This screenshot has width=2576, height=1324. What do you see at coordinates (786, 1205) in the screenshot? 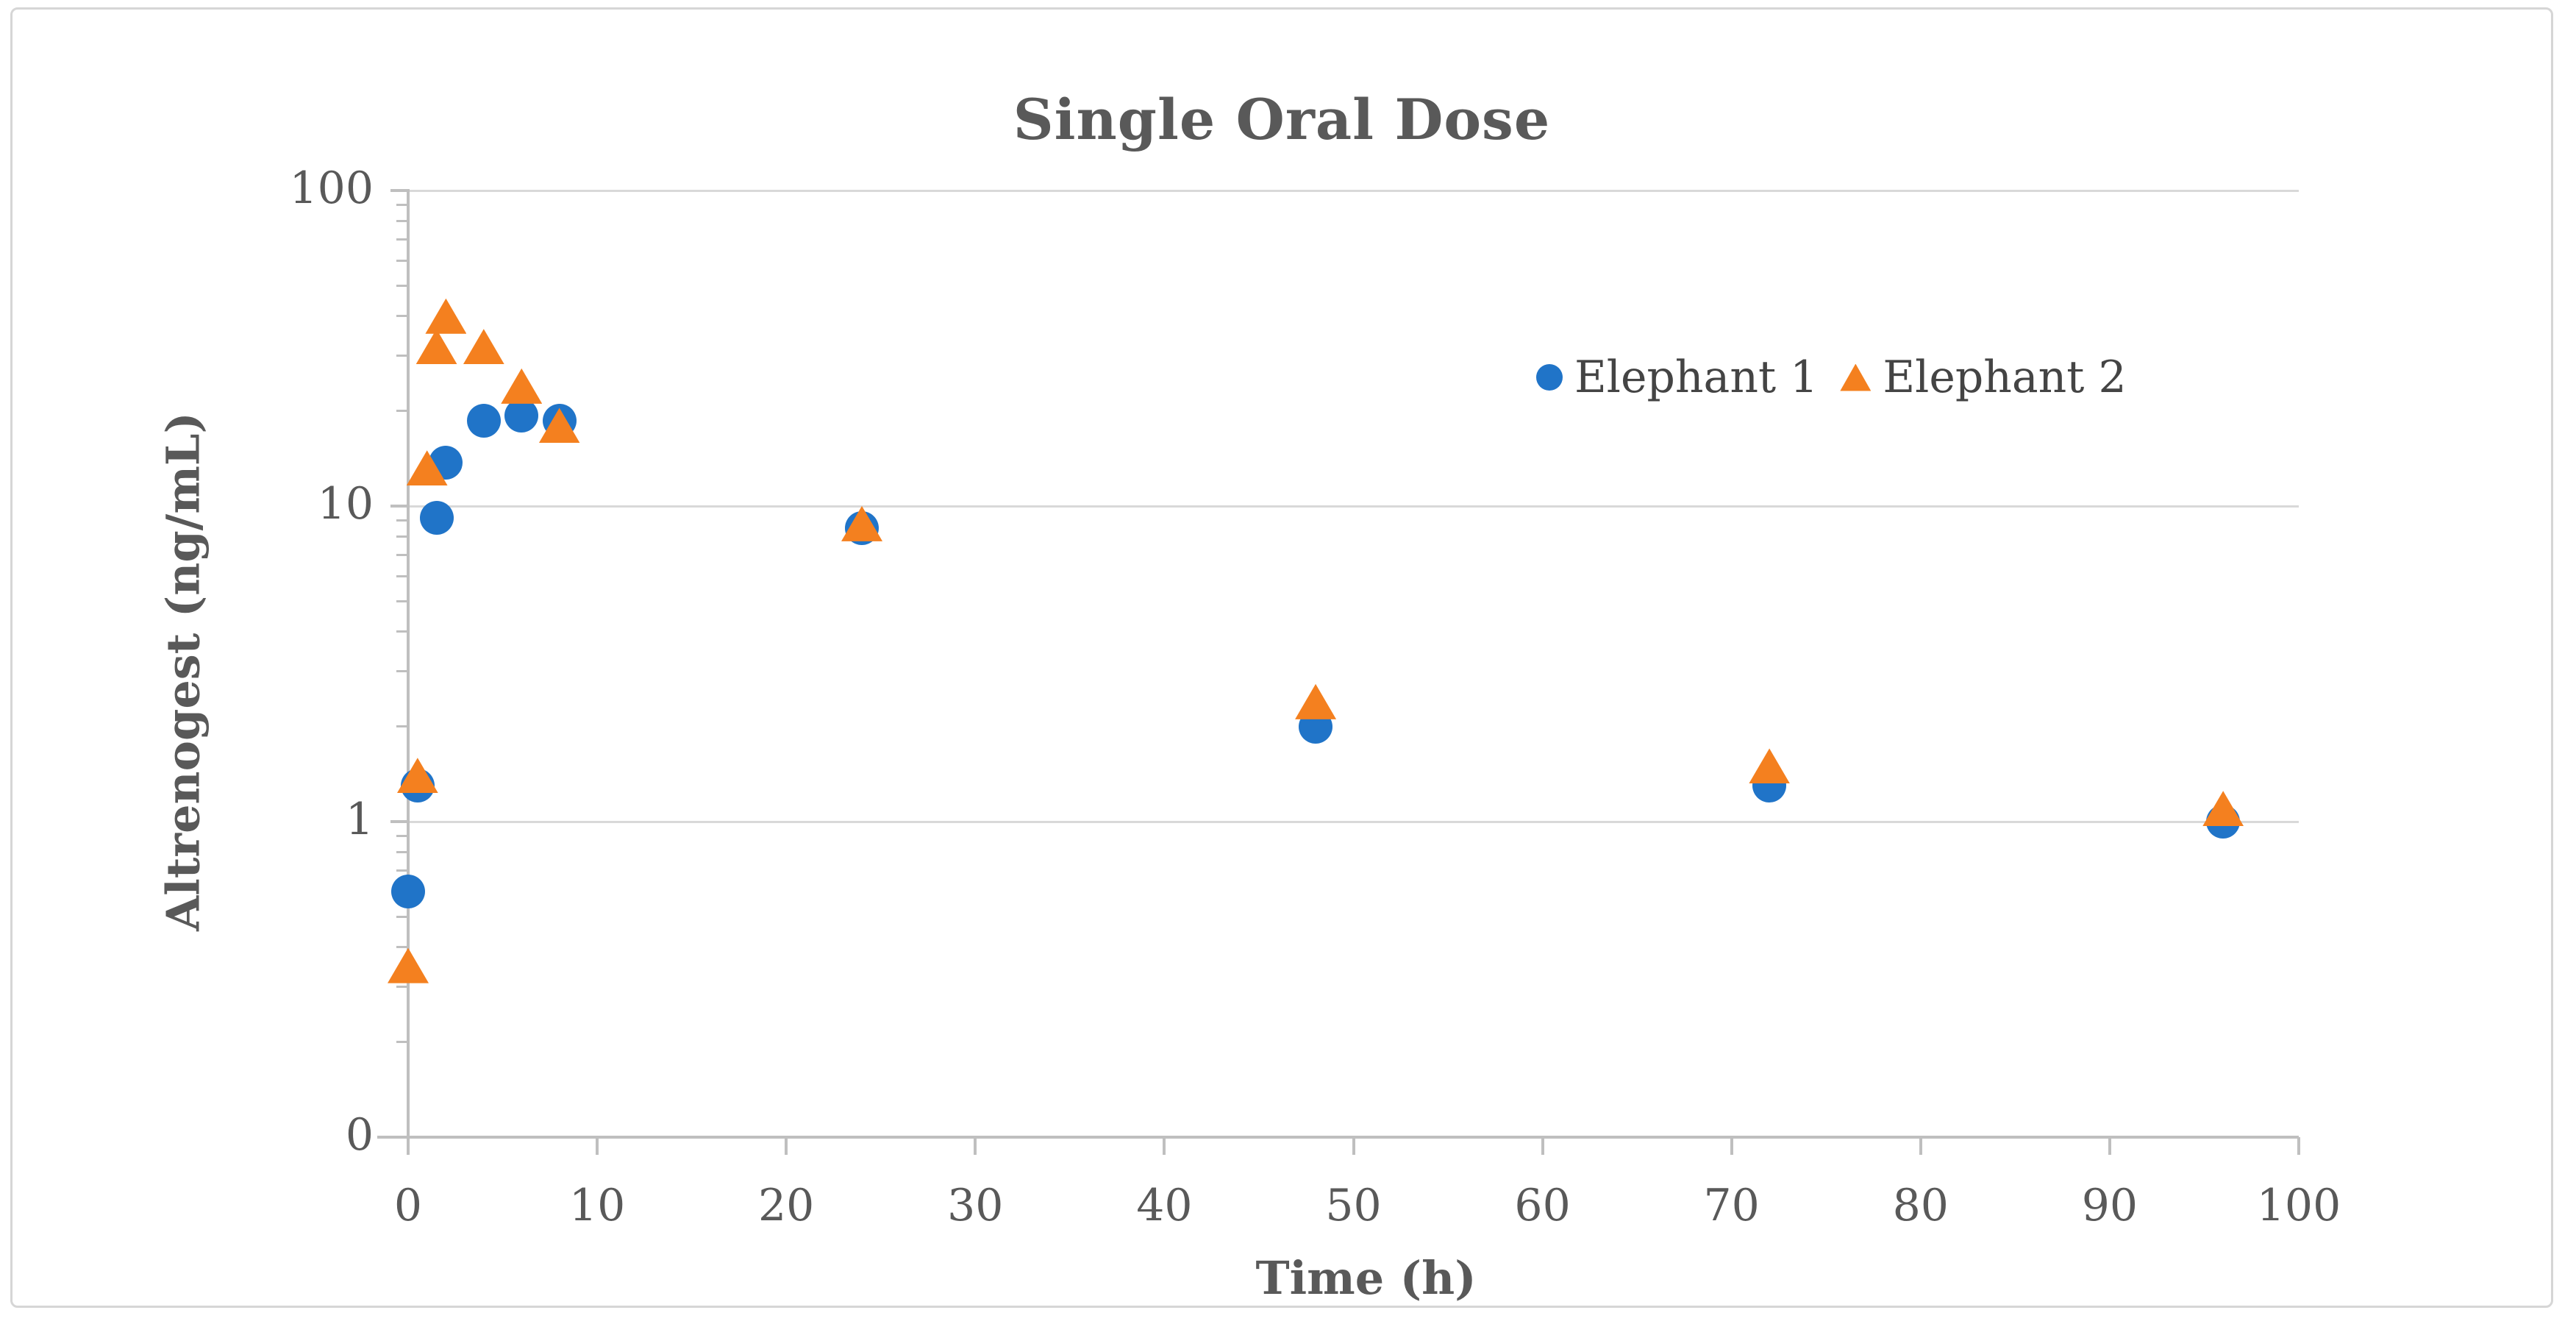
I see `x-axis-tick-label: 20` at bounding box center [786, 1205].